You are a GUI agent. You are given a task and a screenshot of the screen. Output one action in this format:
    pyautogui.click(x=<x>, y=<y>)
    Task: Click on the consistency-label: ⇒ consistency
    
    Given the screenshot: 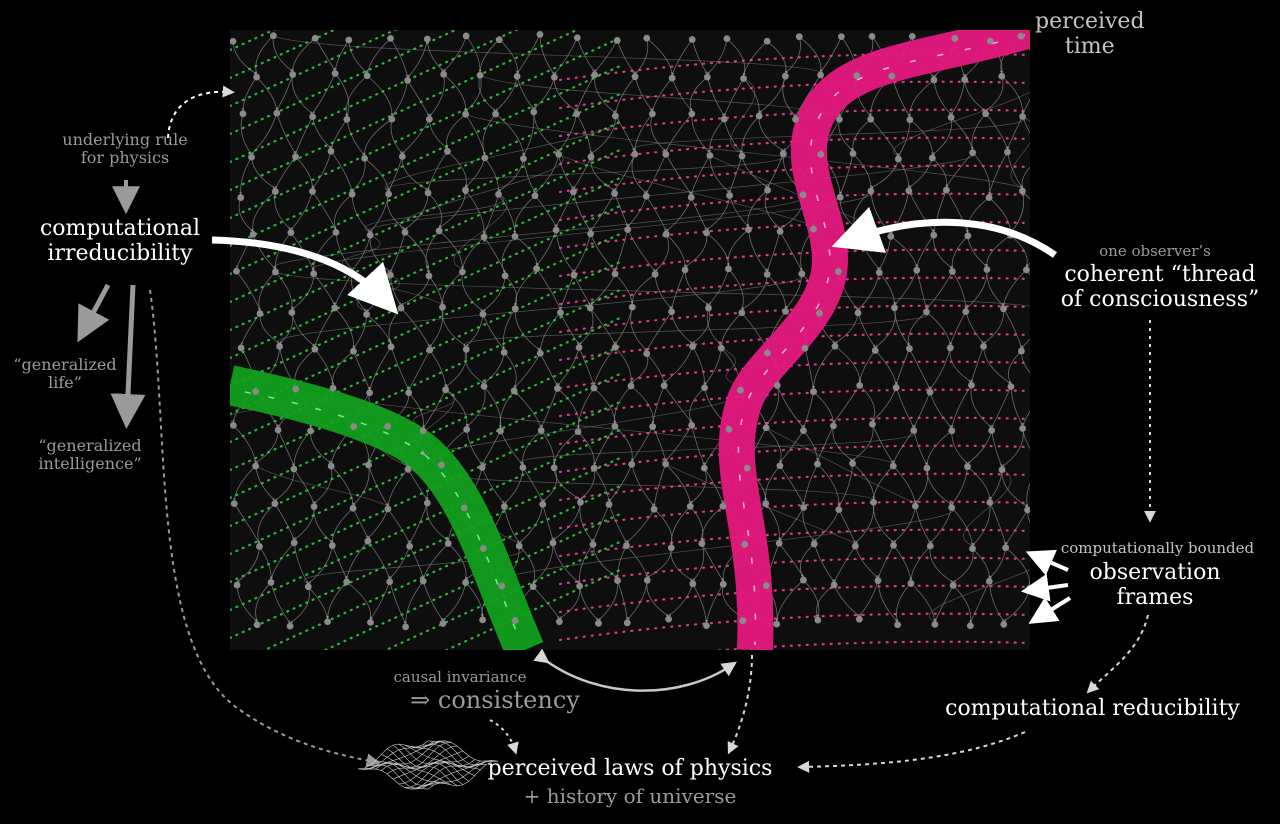 What is the action you would take?
    pyautogui.click(x=495, y=700)
    